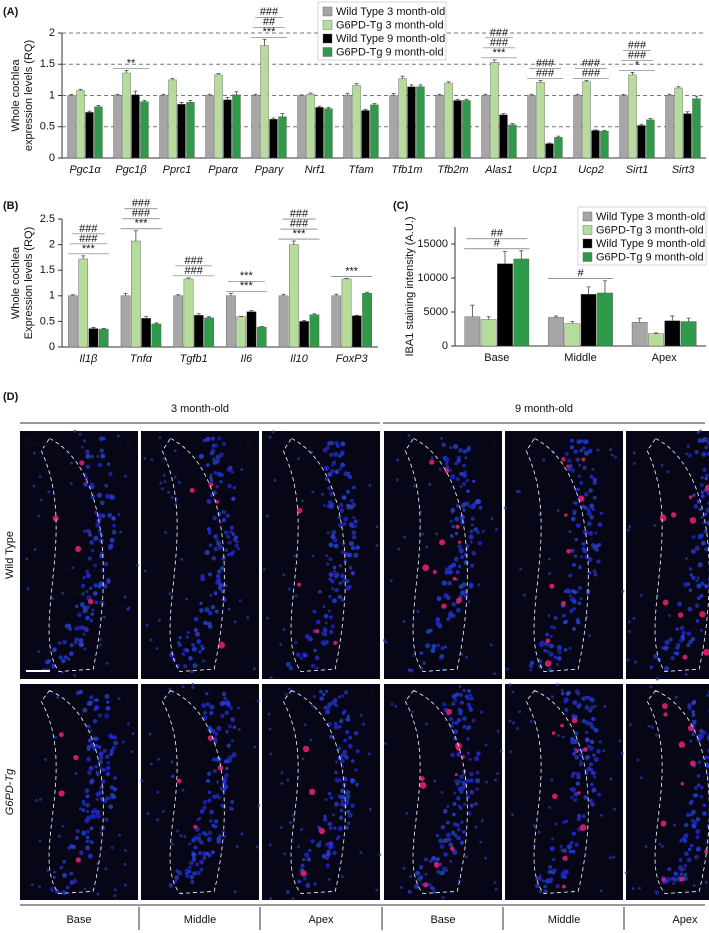  I want to click on annotation: ***, so click(89, 249).